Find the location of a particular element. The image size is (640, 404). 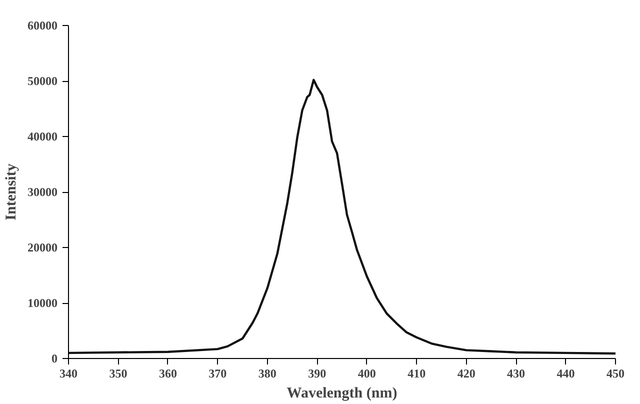

x-tick-label: 440 is located at coordinates (565, 373).